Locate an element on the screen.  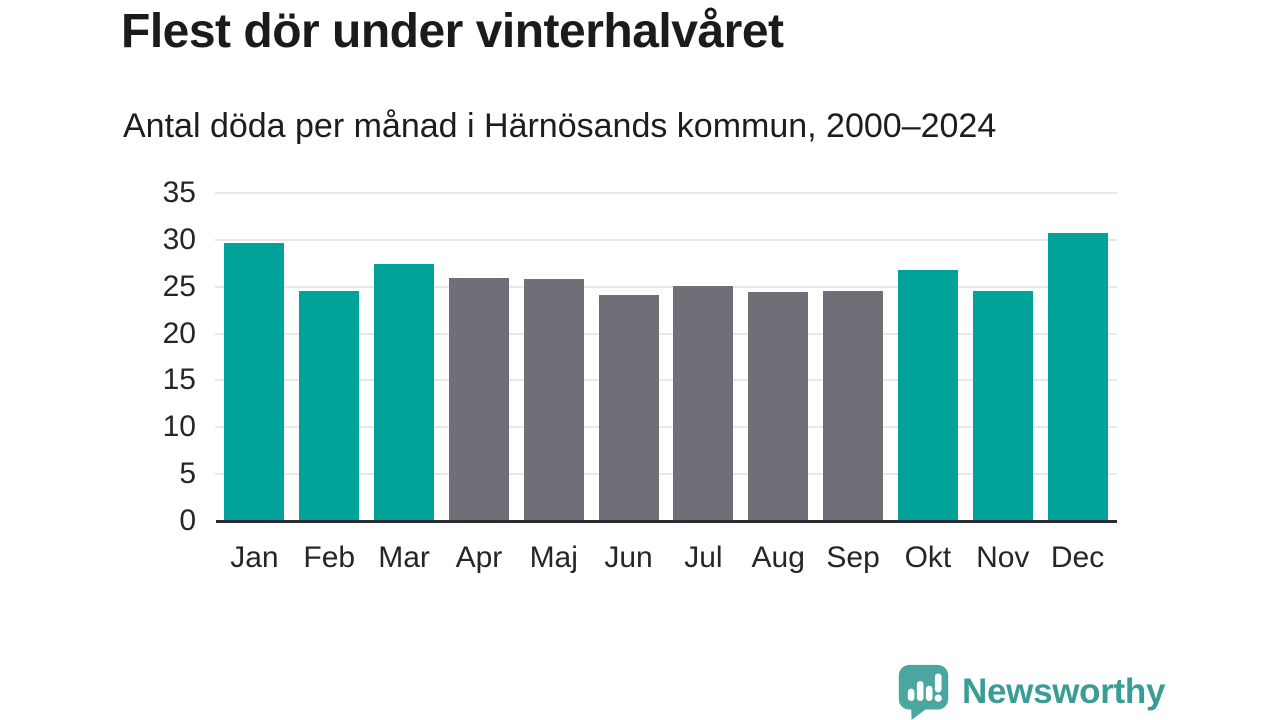
y-tick-label-15: 15 is located at coordinates (179, 380).